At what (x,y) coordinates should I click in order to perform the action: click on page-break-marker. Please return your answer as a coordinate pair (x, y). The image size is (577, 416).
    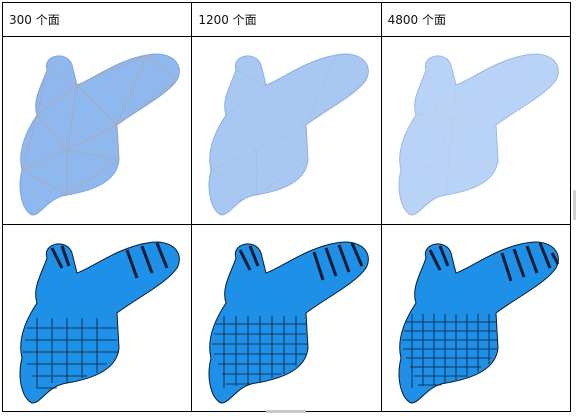
    Looking at the image, I should click on (286, 411).